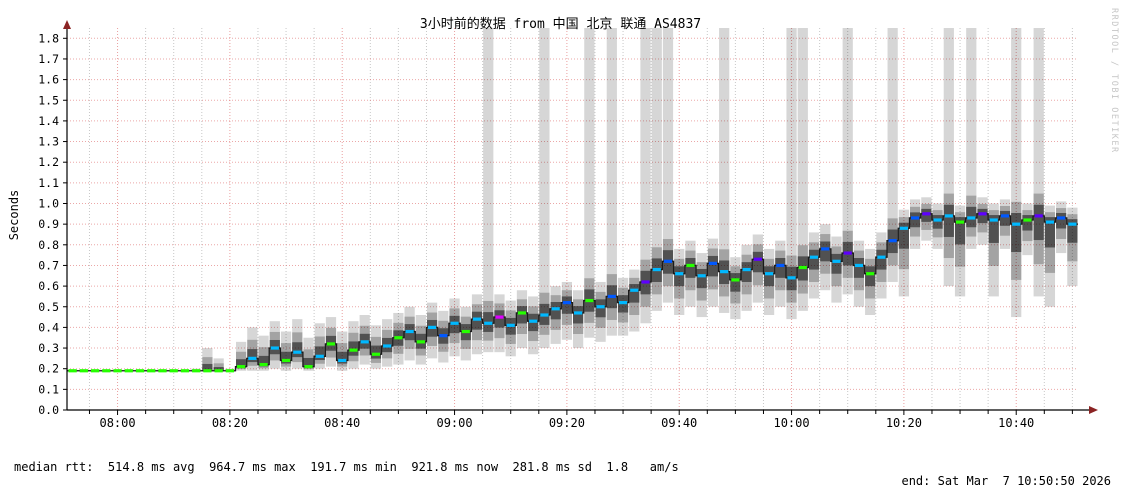 The height and width of the screenshot is (494, 1121). Describe the element at coordinates (48, 59) in the screenshot. I see `svg-text: 1.7` at that location.